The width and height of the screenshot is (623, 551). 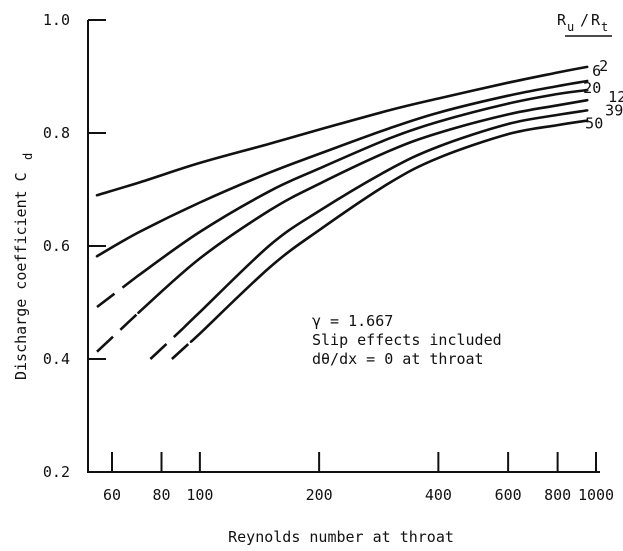 What do you see at coordinates (56, 20) in the screenshot?
I see `y-tick-label: 1.0` at bounding box center [56, 20].